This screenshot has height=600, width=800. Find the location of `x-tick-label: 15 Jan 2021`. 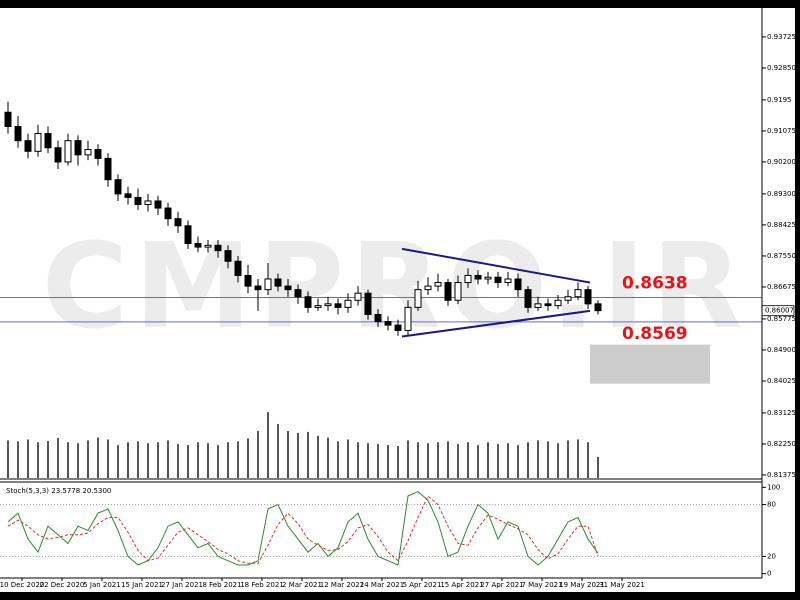

x-tick-label: 15 Jan 2021 is located at coordinates (142, 585).